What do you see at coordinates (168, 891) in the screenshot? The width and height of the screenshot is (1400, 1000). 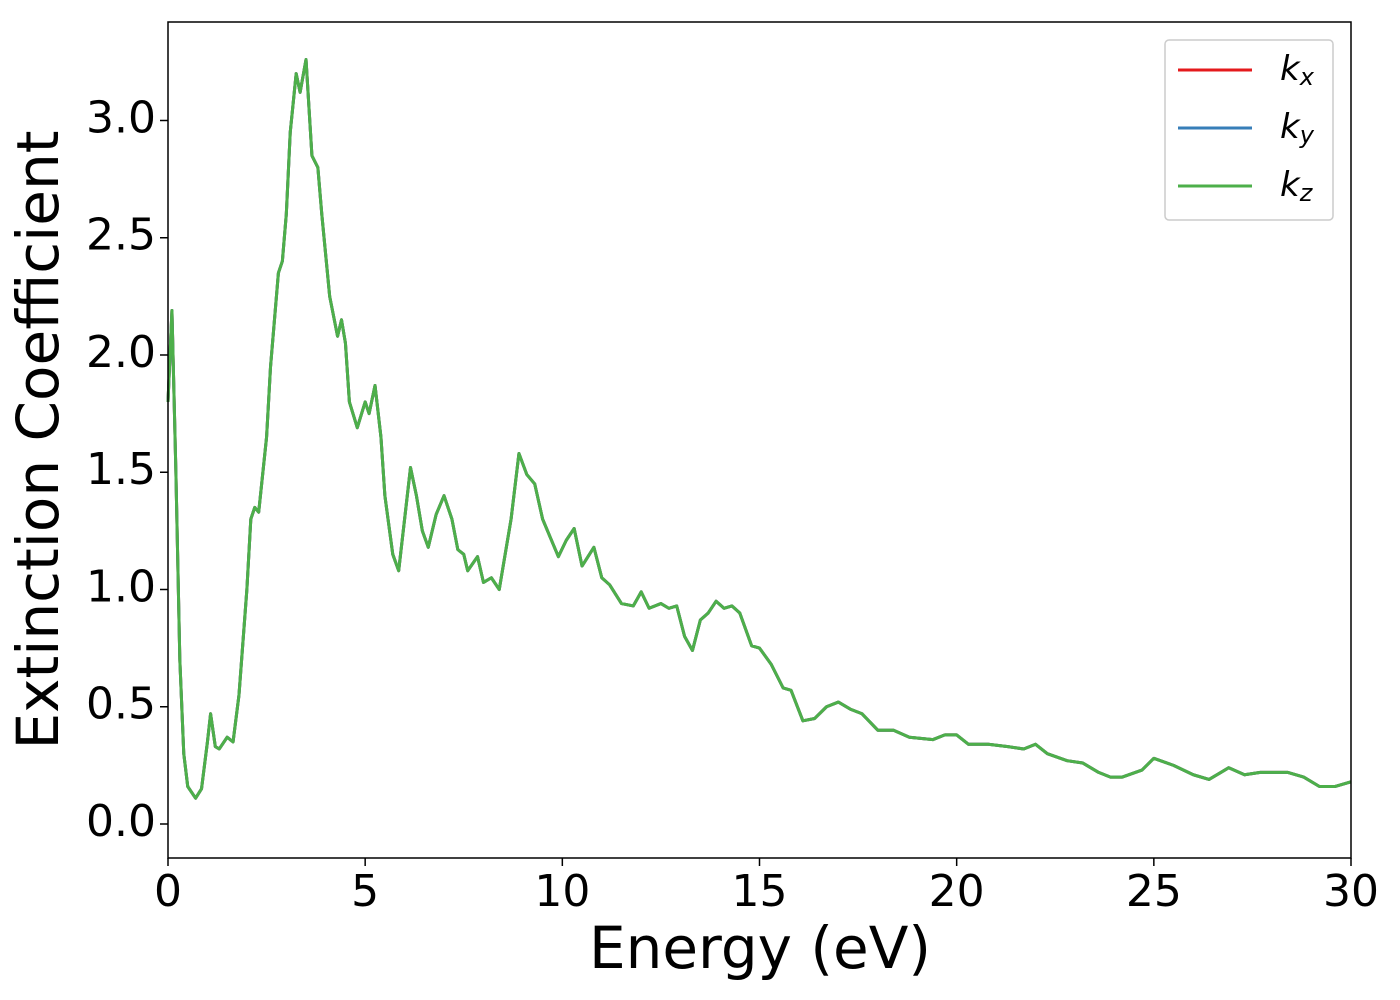 I see `x-tick-label: 0` at bounding box center [168, 891].